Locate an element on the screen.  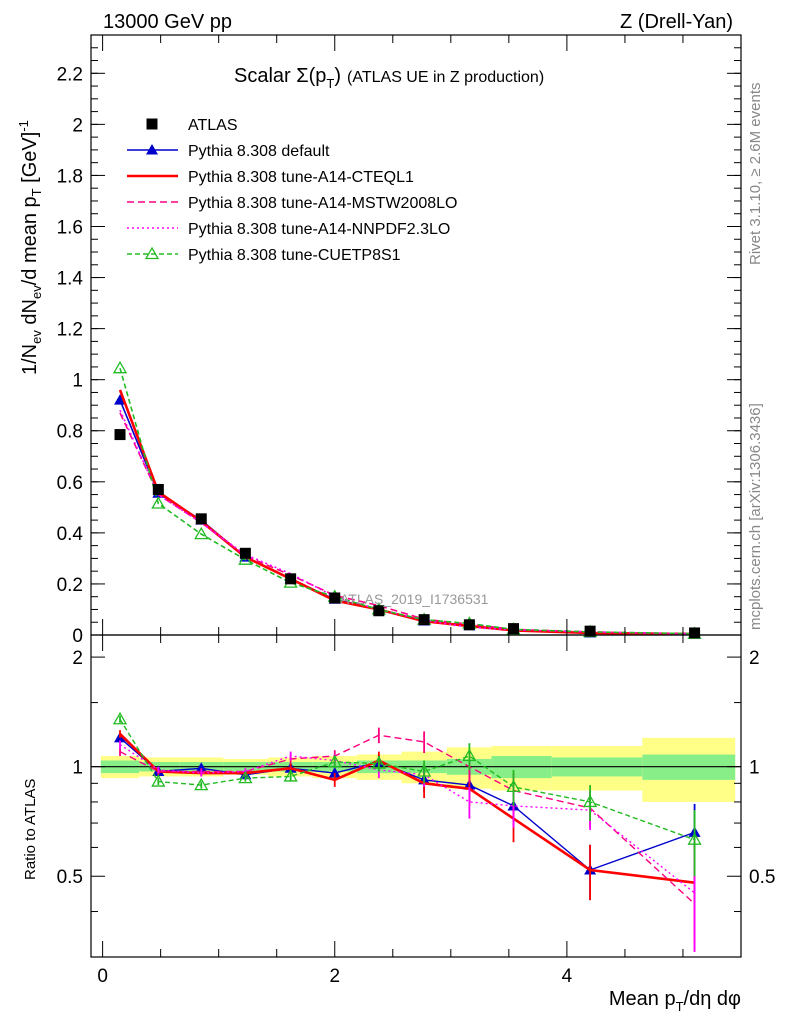
ratio-tick-label-right: 0.5 is located at coordinates (762, 877).